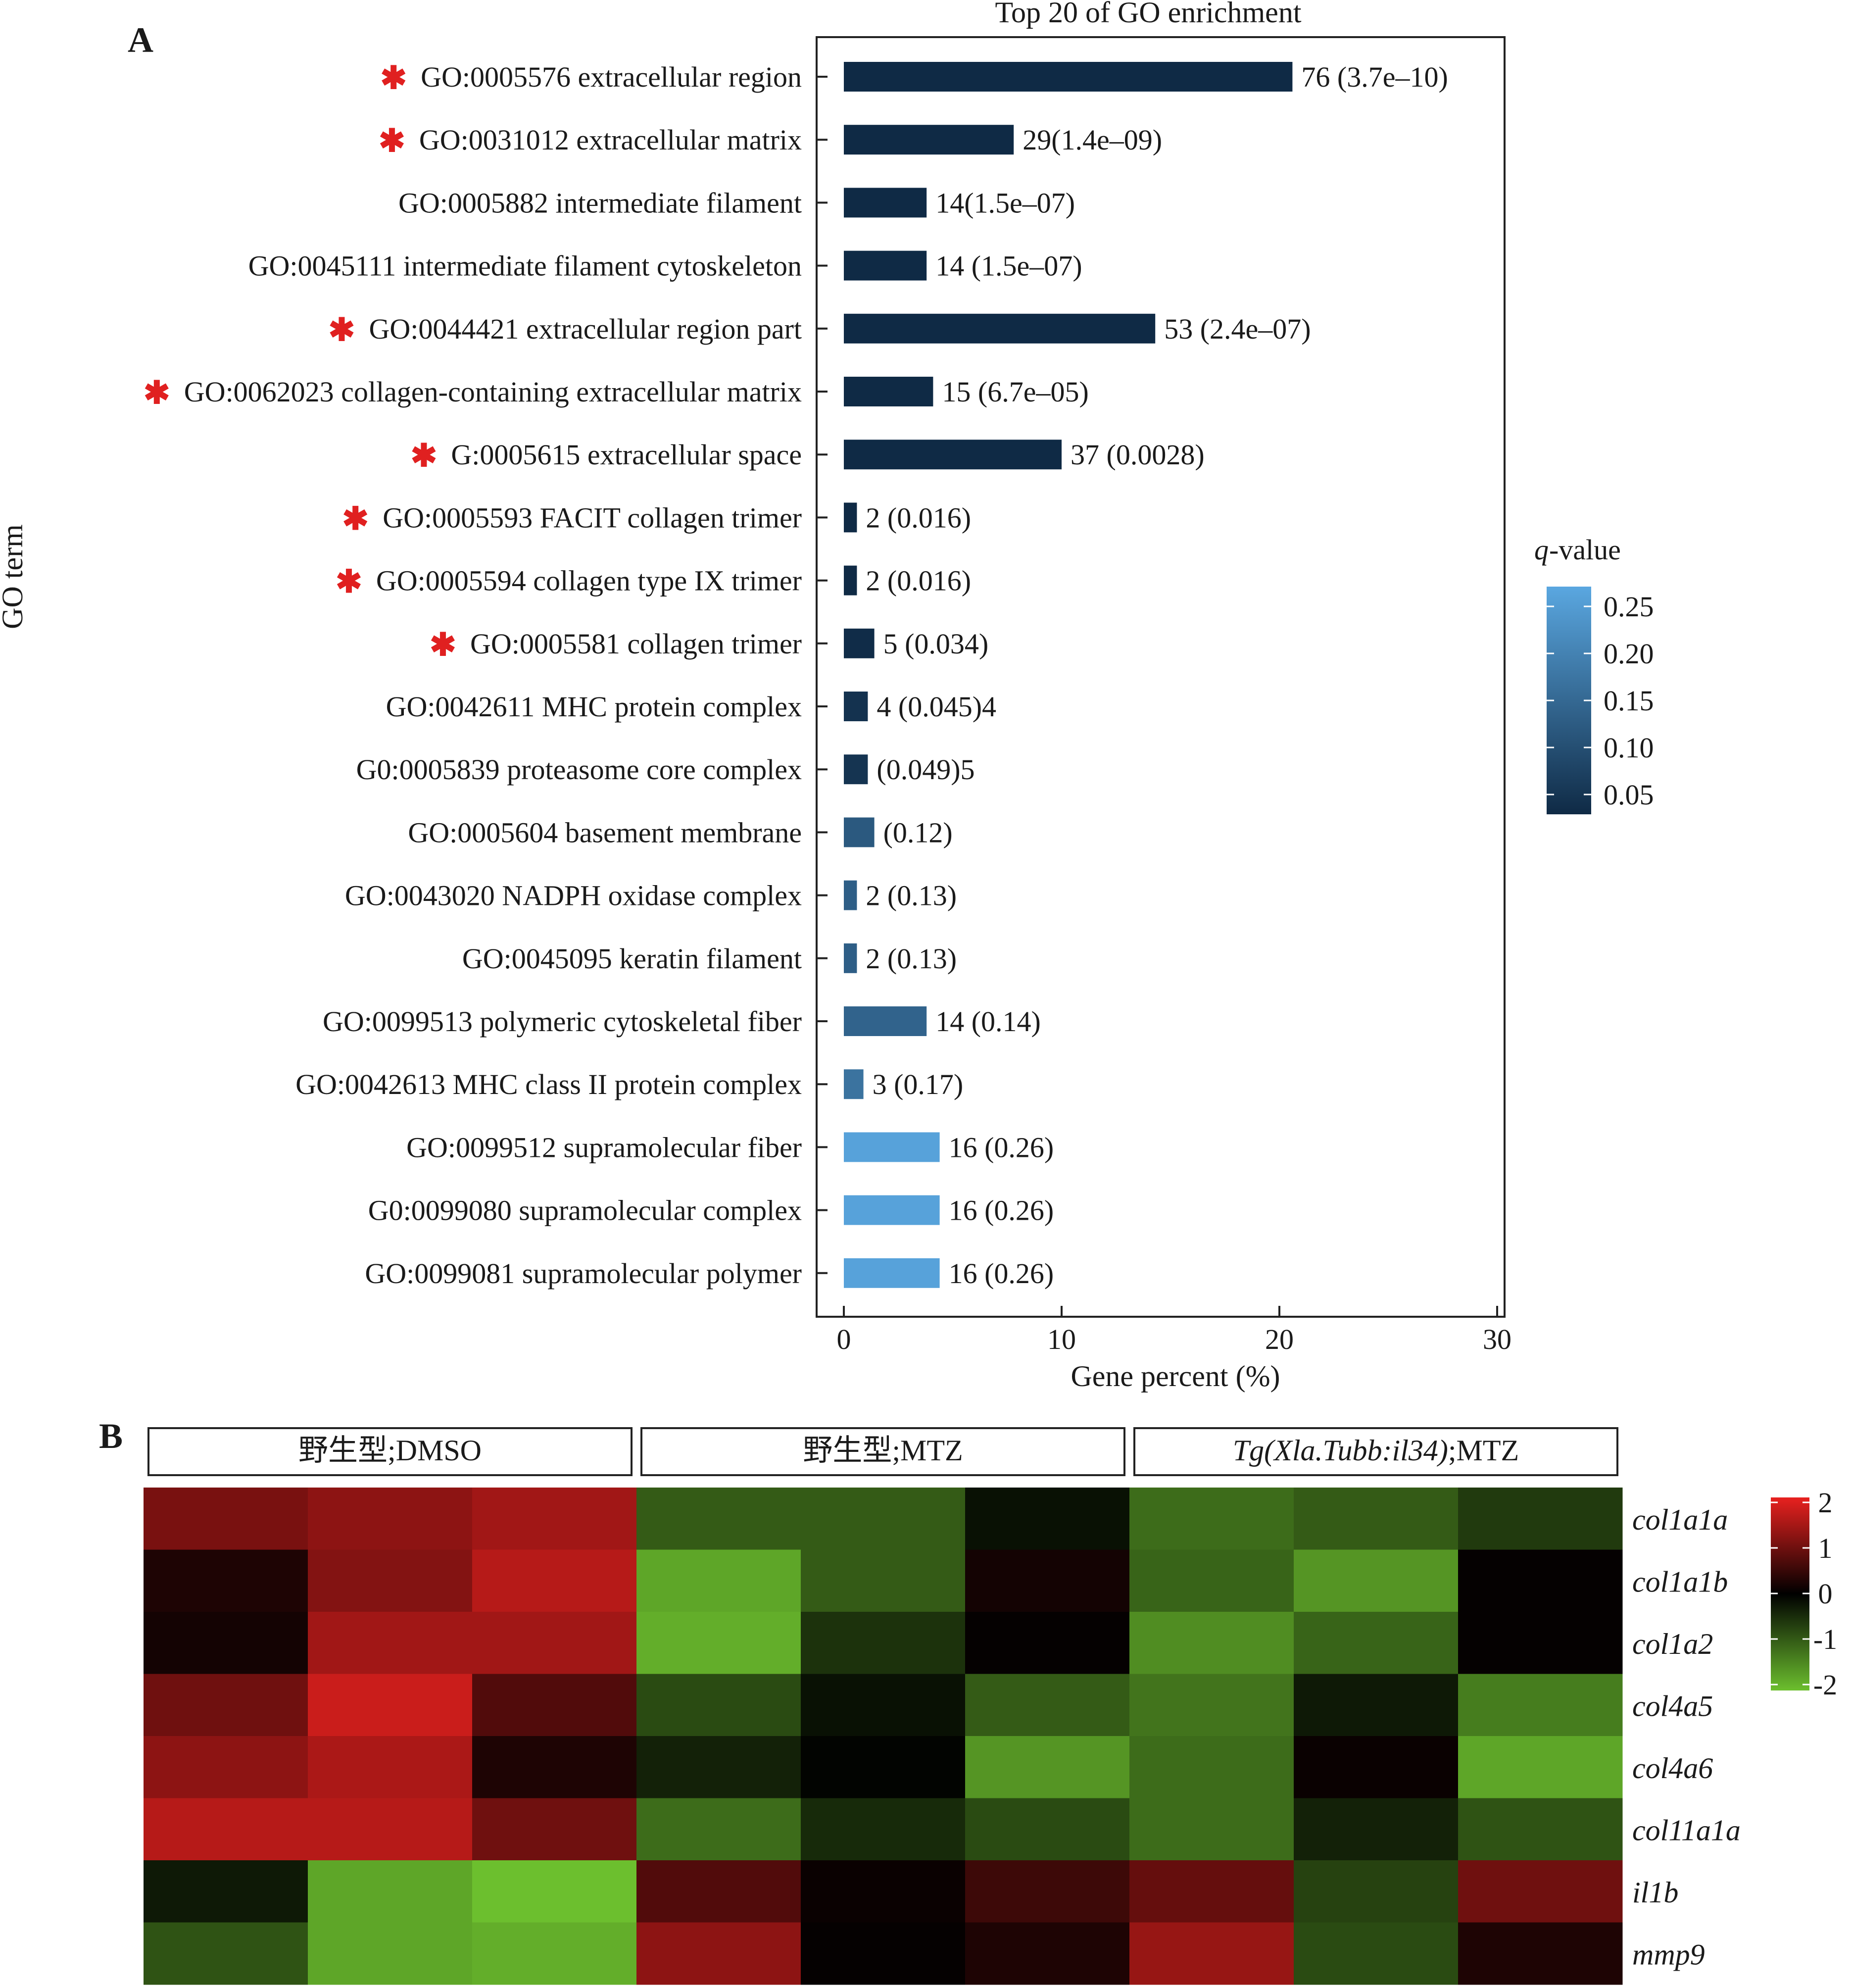 This screenshot has height=1988, width=1852. What do you see at coordinates (1092, 140) in the screenshot?
I see `chart-a-data-label: 29(1.4e–09)` at bounding box center [1092, 140].